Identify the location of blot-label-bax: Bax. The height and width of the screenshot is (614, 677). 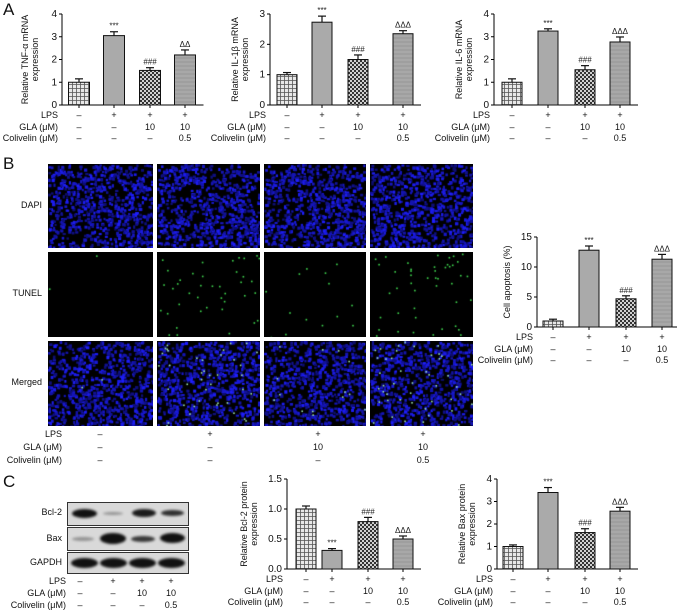
(54, 538).